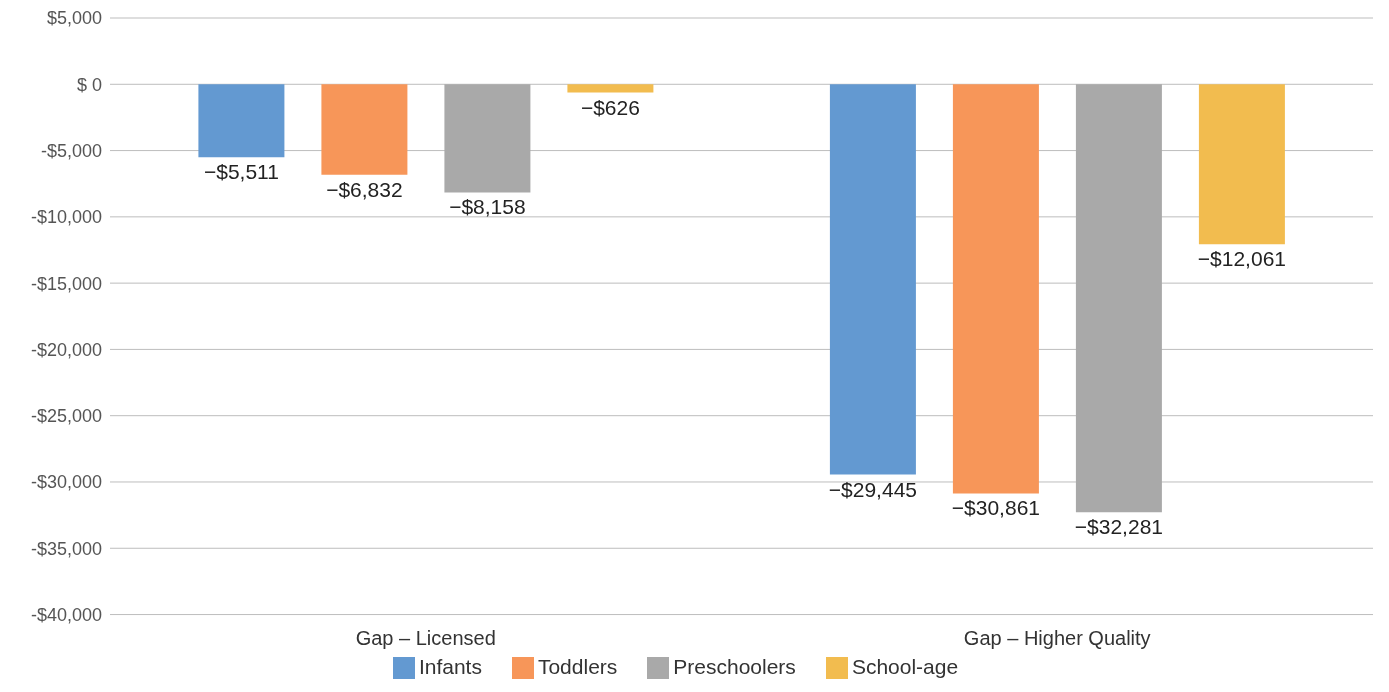 The width and height of the screenshot is (1389, 692). Describe the element at coordinates (577, 666) in the screenshot. I see `legend-label: Toddlers` at that location.